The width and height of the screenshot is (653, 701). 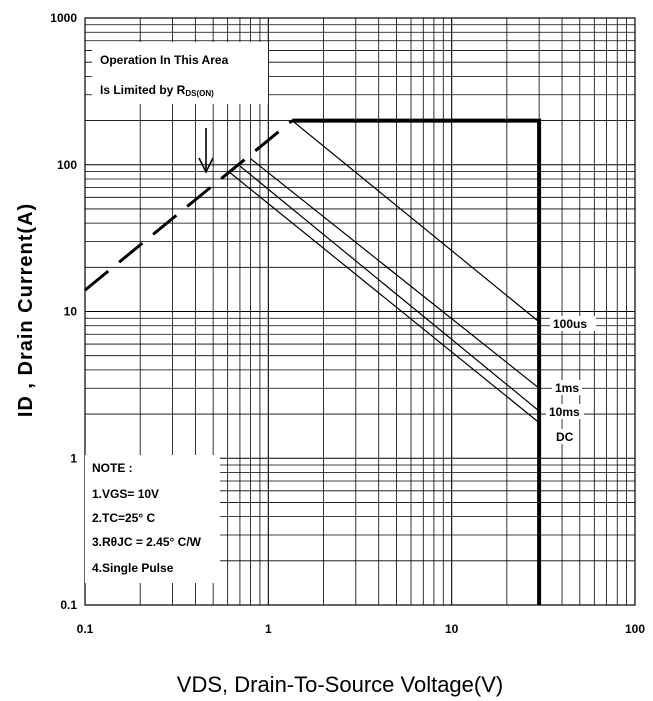 What do you see at coordinates (571, 380) in the screenshot?
I see `series-labels: 100us 1ms 10ms DC` at bounding box center [571, 380].